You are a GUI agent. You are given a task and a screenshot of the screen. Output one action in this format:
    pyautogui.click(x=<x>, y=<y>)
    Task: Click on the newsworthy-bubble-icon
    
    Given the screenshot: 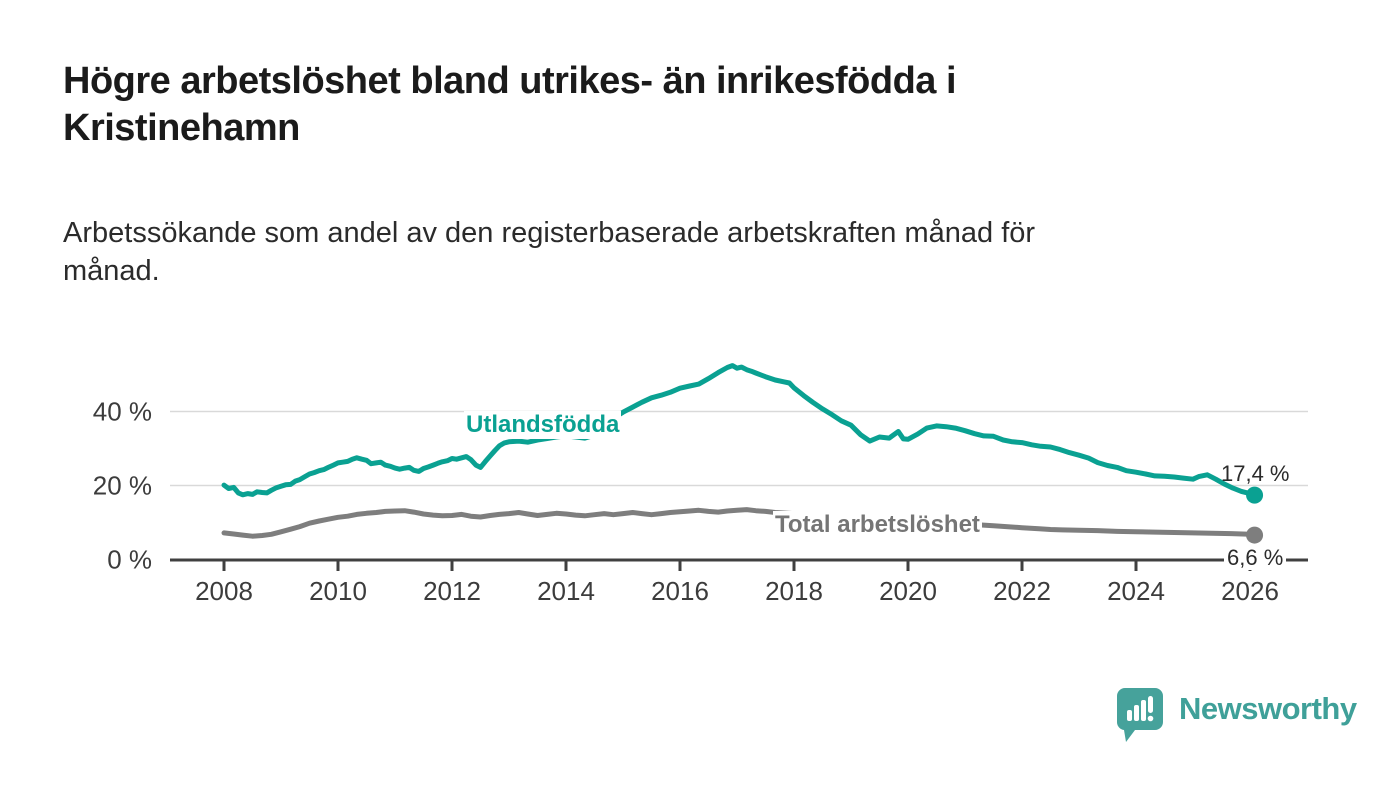 What is the action you would take?
    pyautogui.click(x=1139, y=715)
    